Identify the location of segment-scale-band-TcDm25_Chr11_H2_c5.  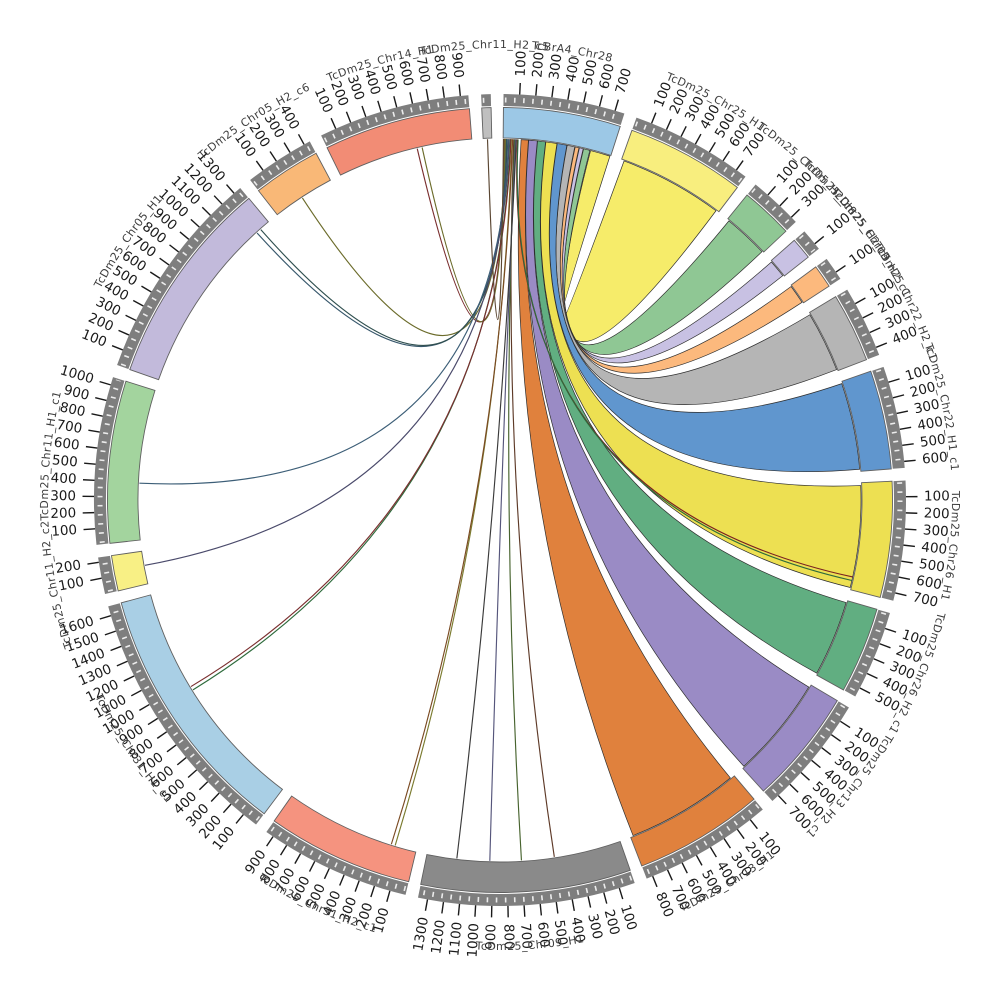
(486, 100).